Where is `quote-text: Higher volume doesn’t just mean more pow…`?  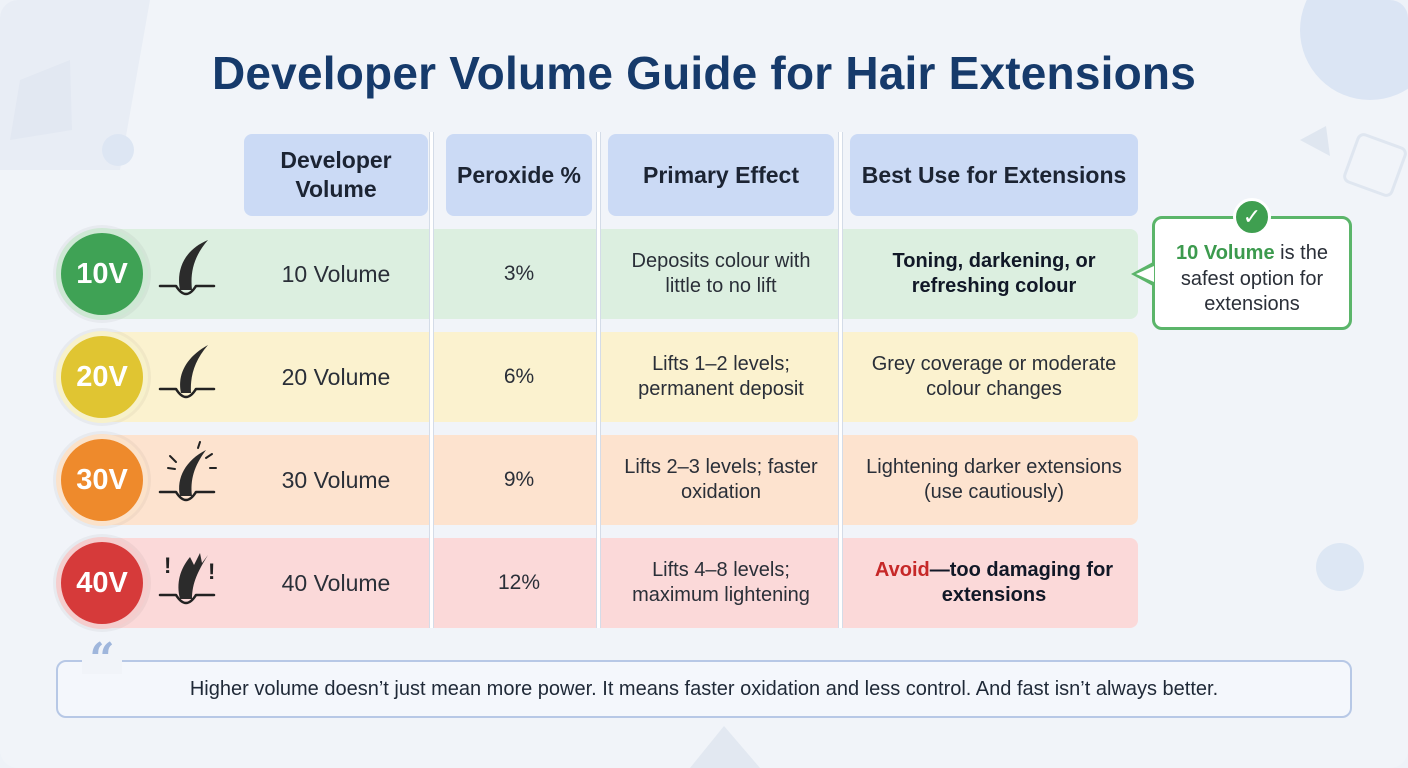 quote-text: Higher volume doesn’t just mean more pow… is located at coordinates (704, 688).